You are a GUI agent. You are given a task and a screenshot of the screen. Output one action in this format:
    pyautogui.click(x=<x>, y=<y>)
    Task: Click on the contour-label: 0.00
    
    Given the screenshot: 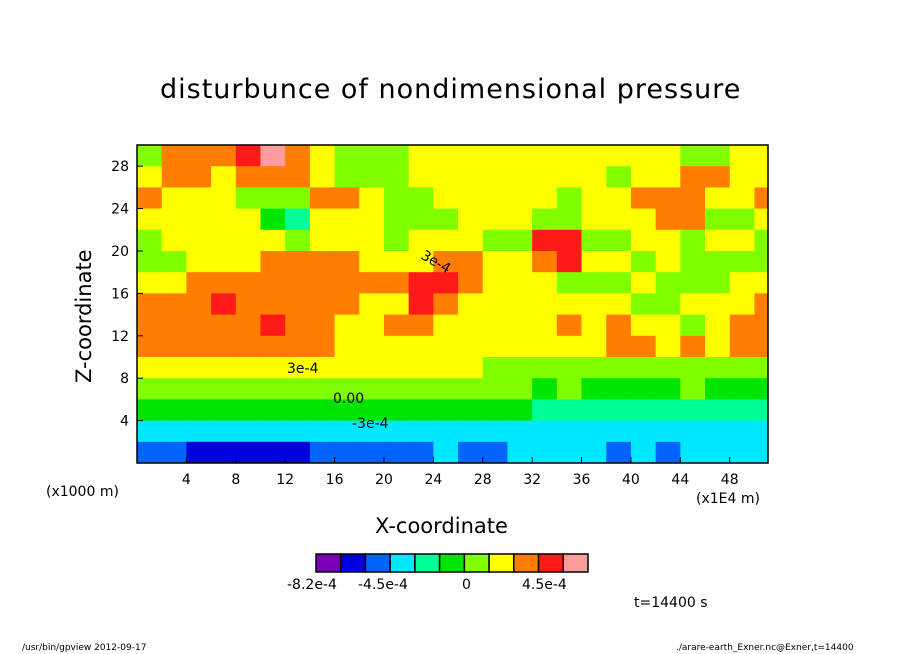 What is the action you would take?
    pyautogui.click(x=348, y=399)
    